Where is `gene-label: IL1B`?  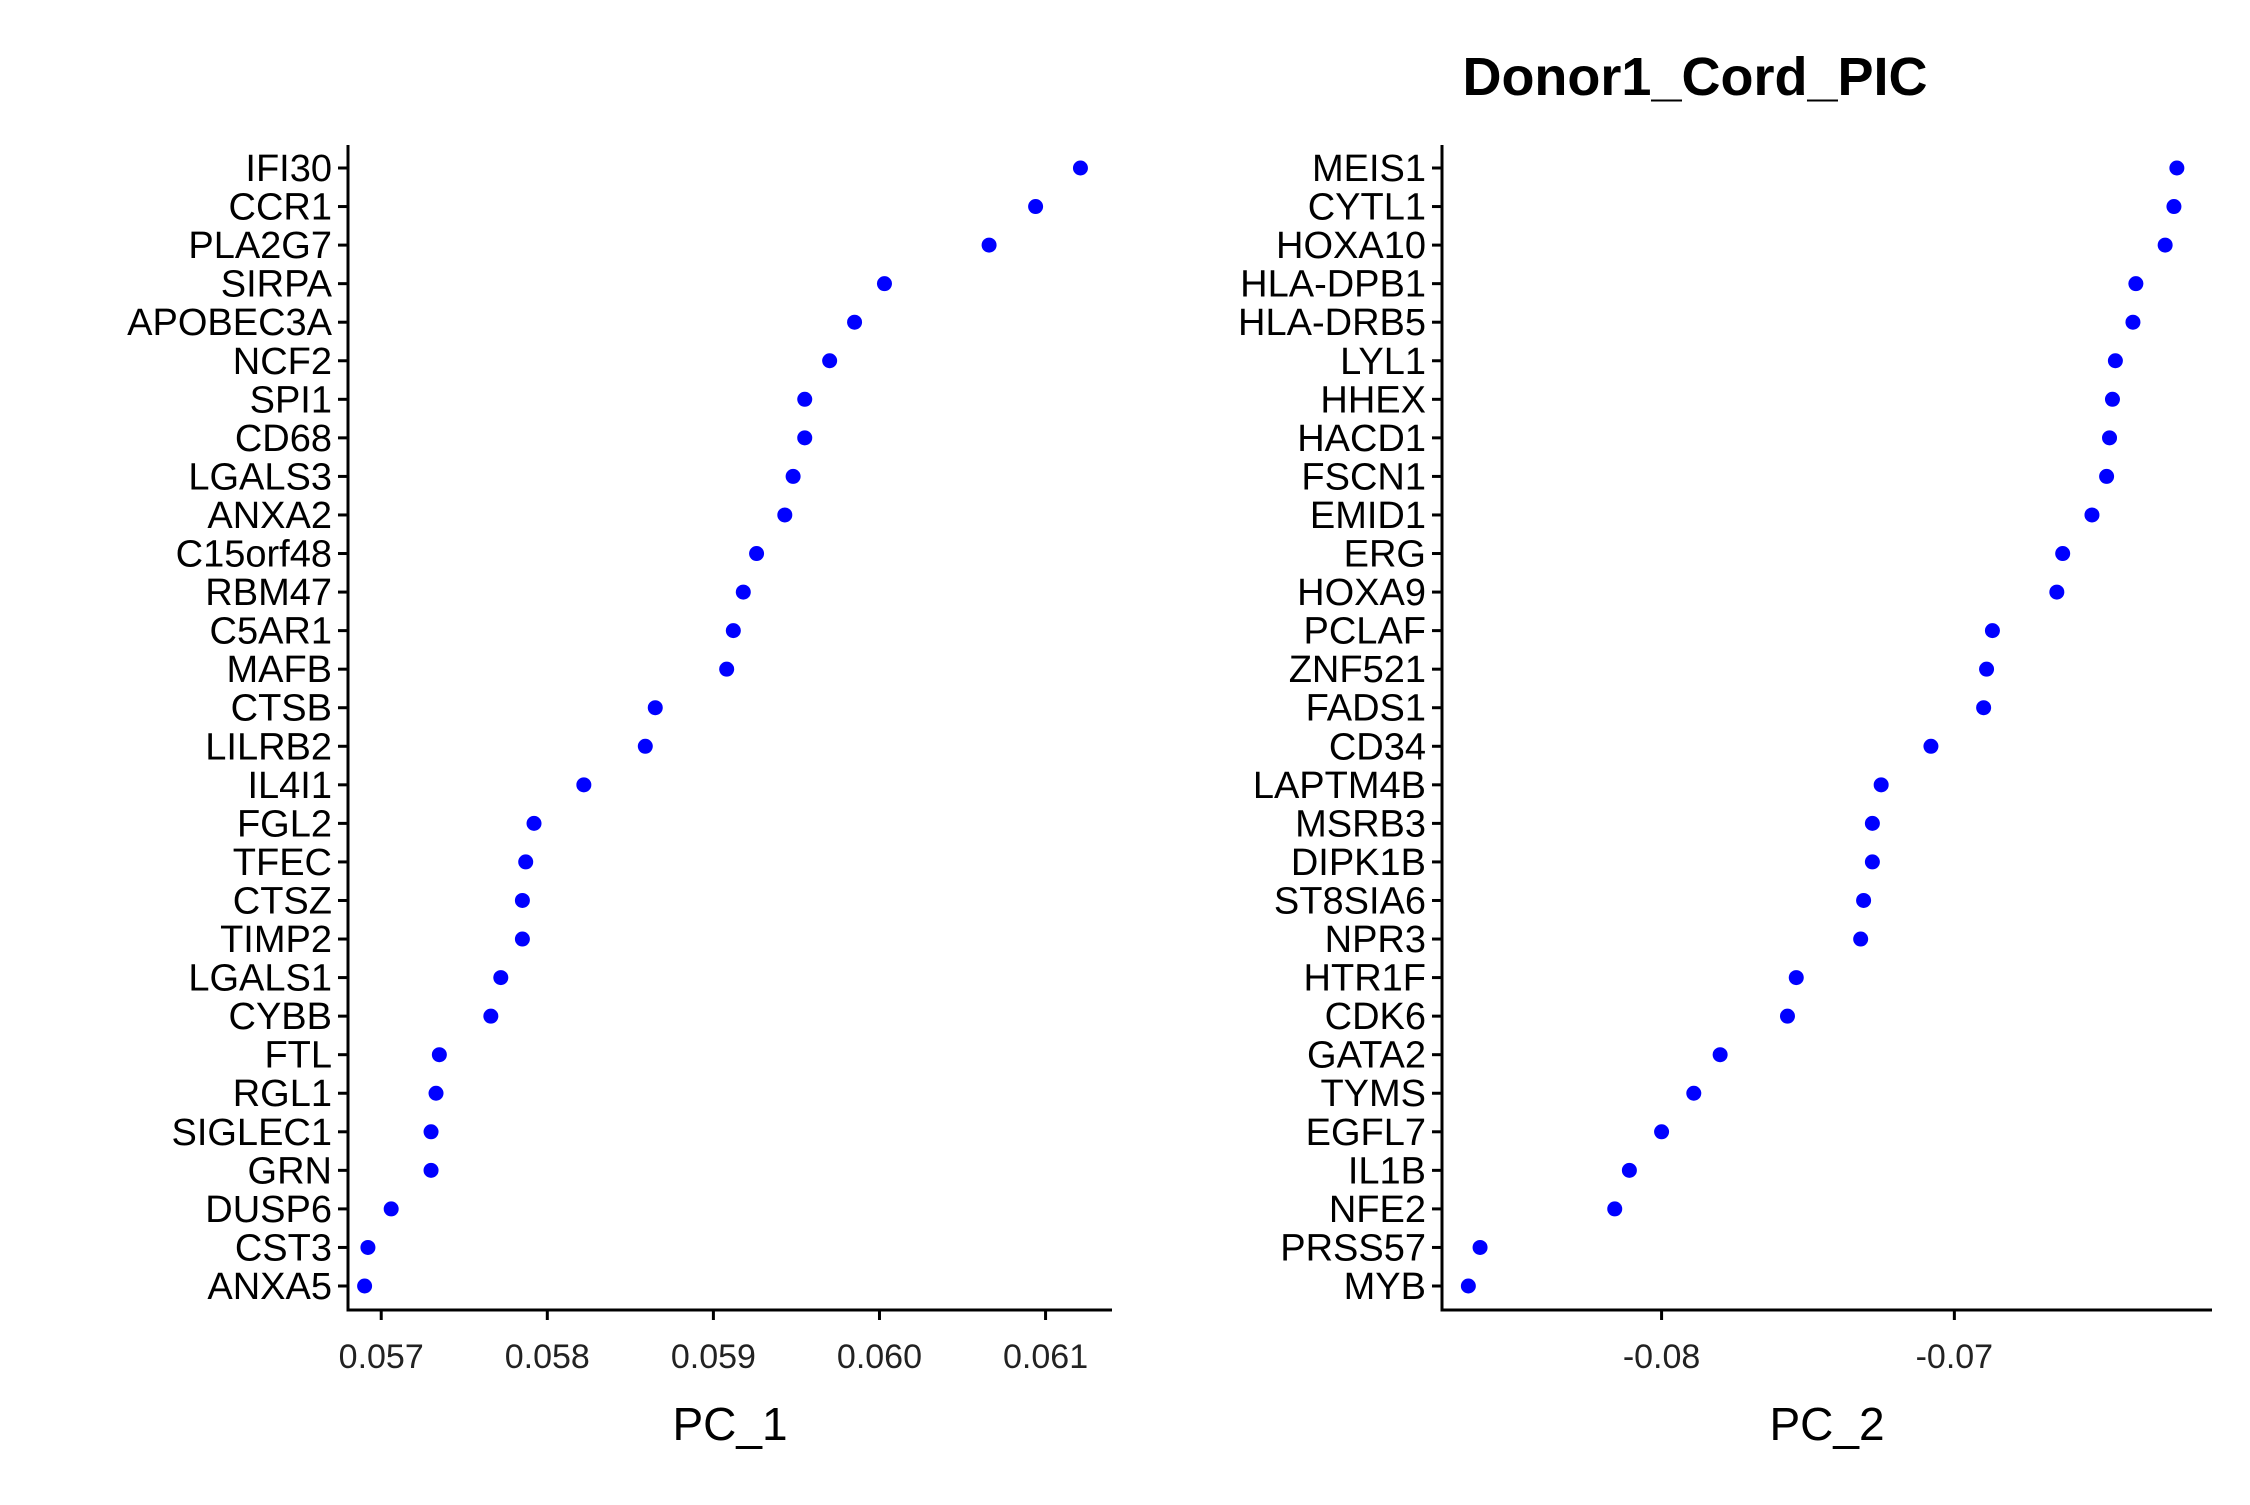
gene-label: IL1B is located at coordinates (1387, 1171).